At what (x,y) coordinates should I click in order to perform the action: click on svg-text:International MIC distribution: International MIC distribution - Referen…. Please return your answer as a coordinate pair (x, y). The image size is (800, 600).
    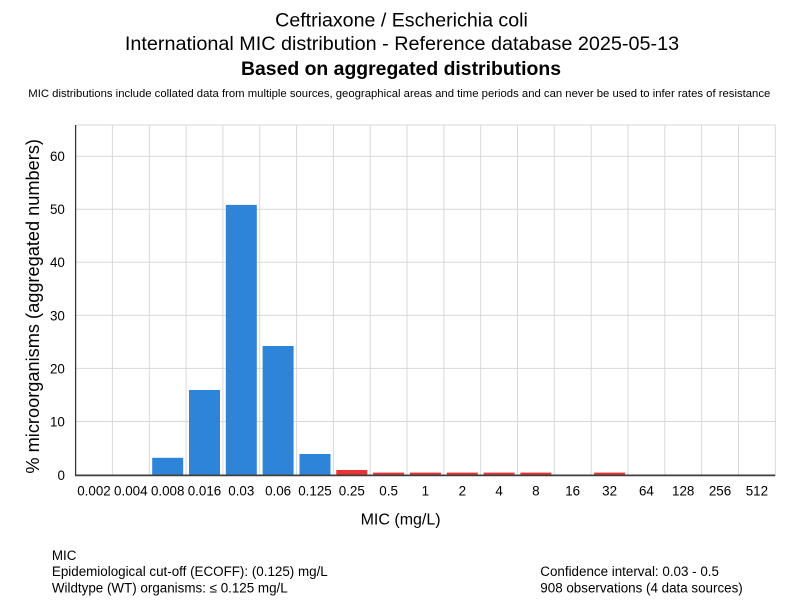
    Looking at the image, I should click on (402, 44).